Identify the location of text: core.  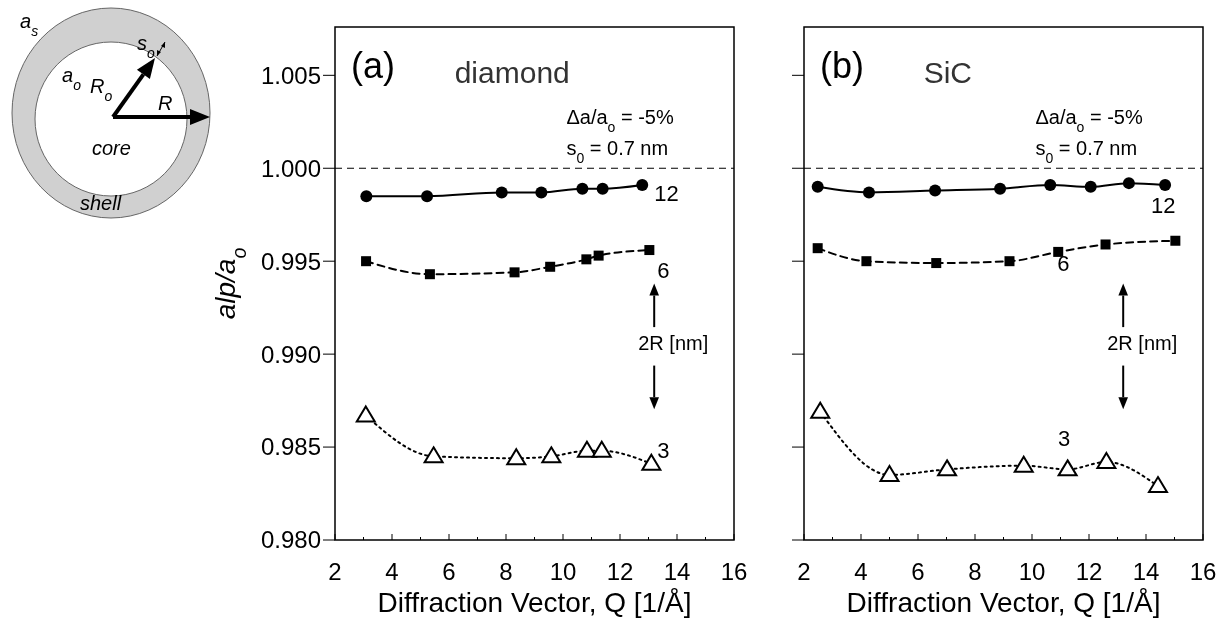
(111, 148).